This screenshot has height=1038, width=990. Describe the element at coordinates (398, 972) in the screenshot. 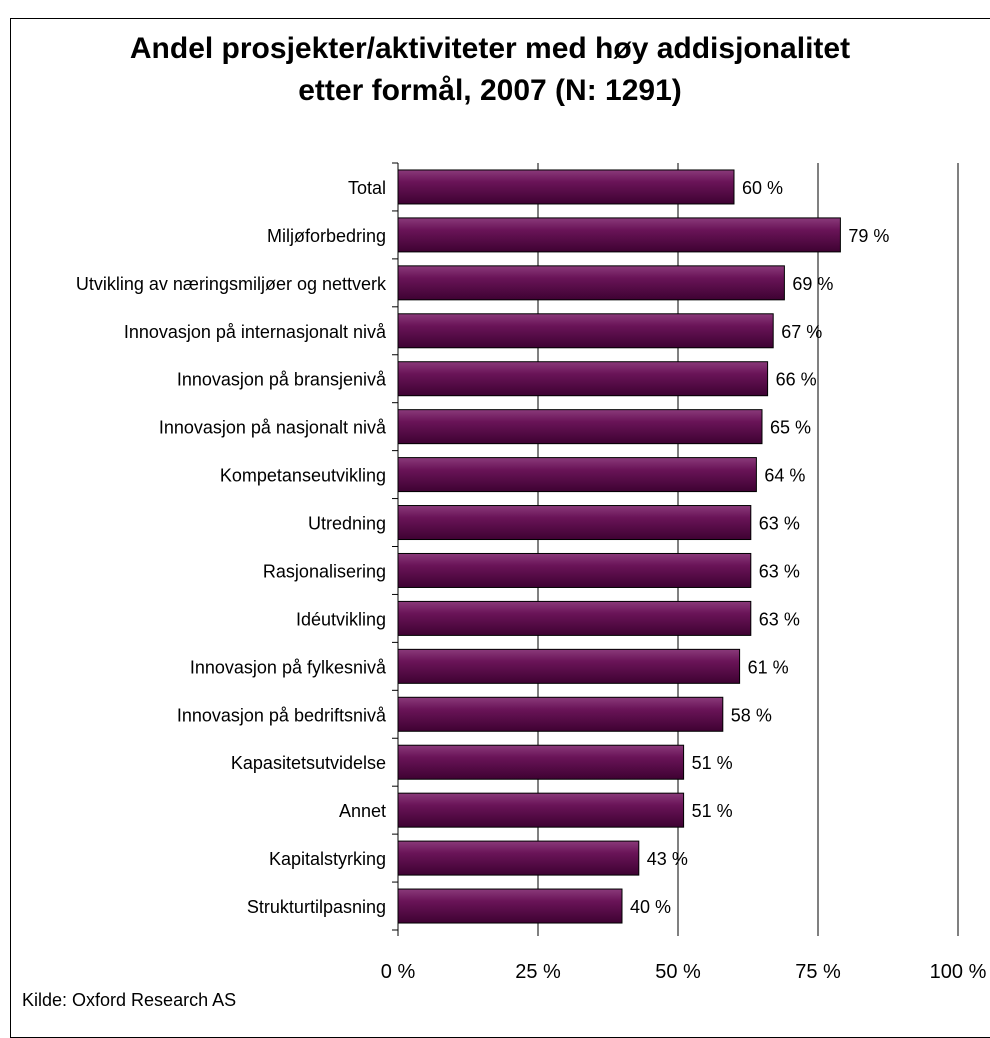

I see `x-tick-label: 0 %` at that location.